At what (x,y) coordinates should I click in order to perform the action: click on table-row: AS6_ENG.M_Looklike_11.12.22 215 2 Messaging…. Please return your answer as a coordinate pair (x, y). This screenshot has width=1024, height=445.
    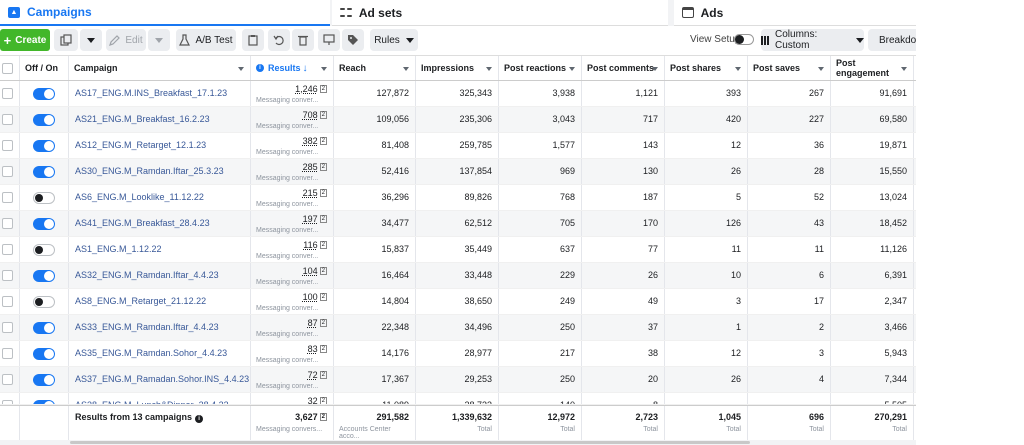
    Looking at the image, I should click on (458, 198).